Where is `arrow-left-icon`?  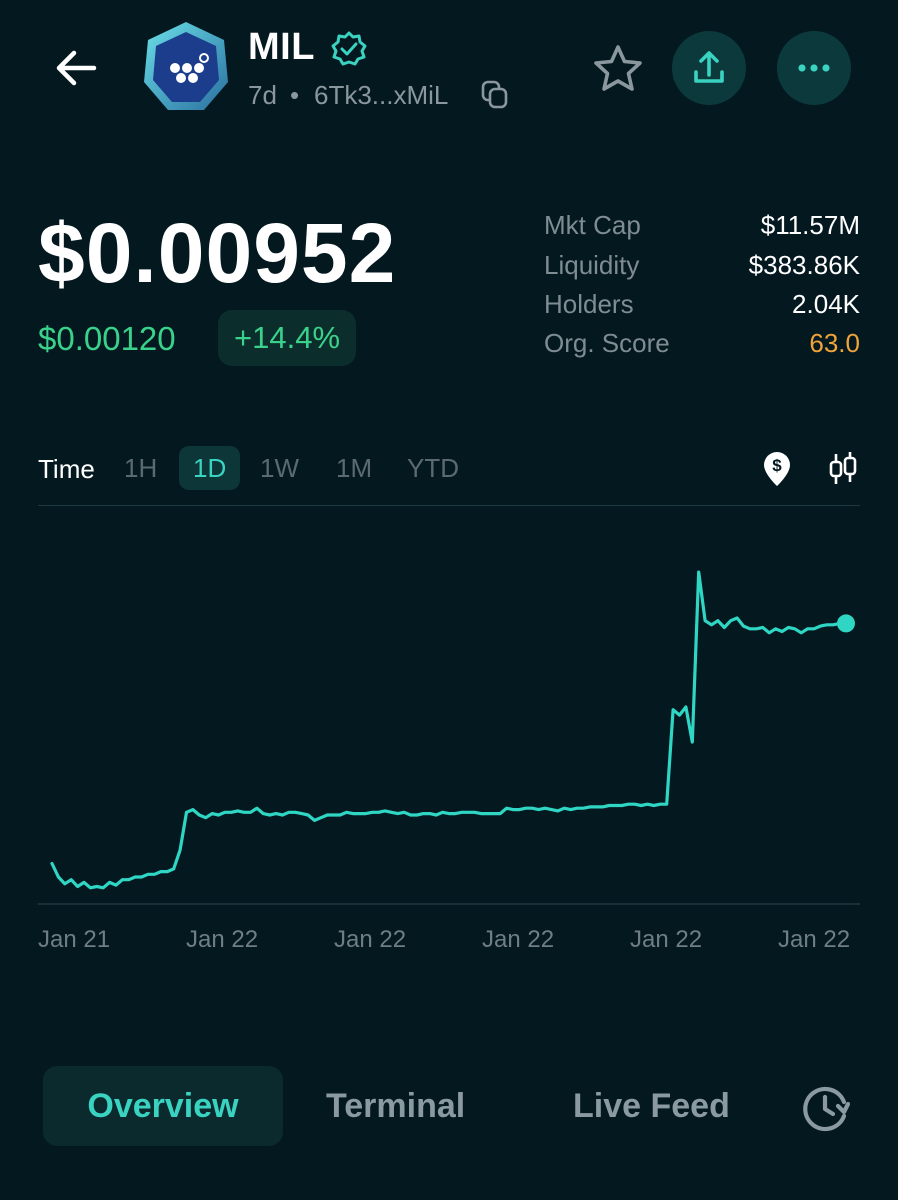
arrow-left-icon is located at coordinates (76, 68).